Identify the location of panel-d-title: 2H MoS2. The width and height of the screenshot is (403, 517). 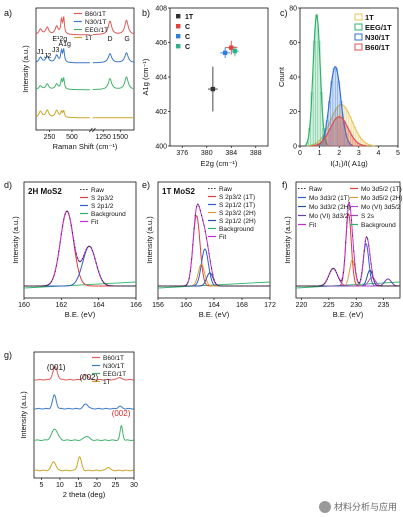
(45, 191).